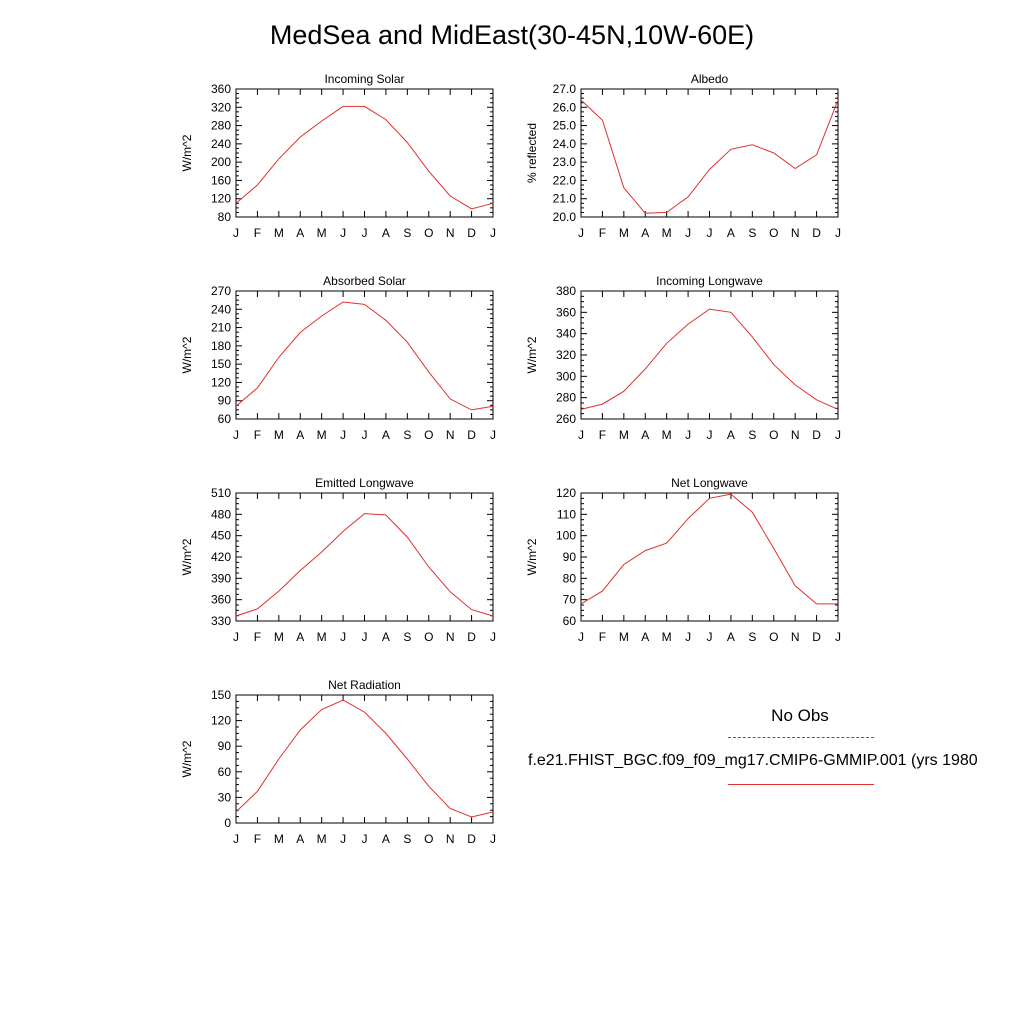 Image resolution: width=1024 pixels, height=1024 pixels. I want to click on panel-title: Emitted Longwave, so click(364, 483).